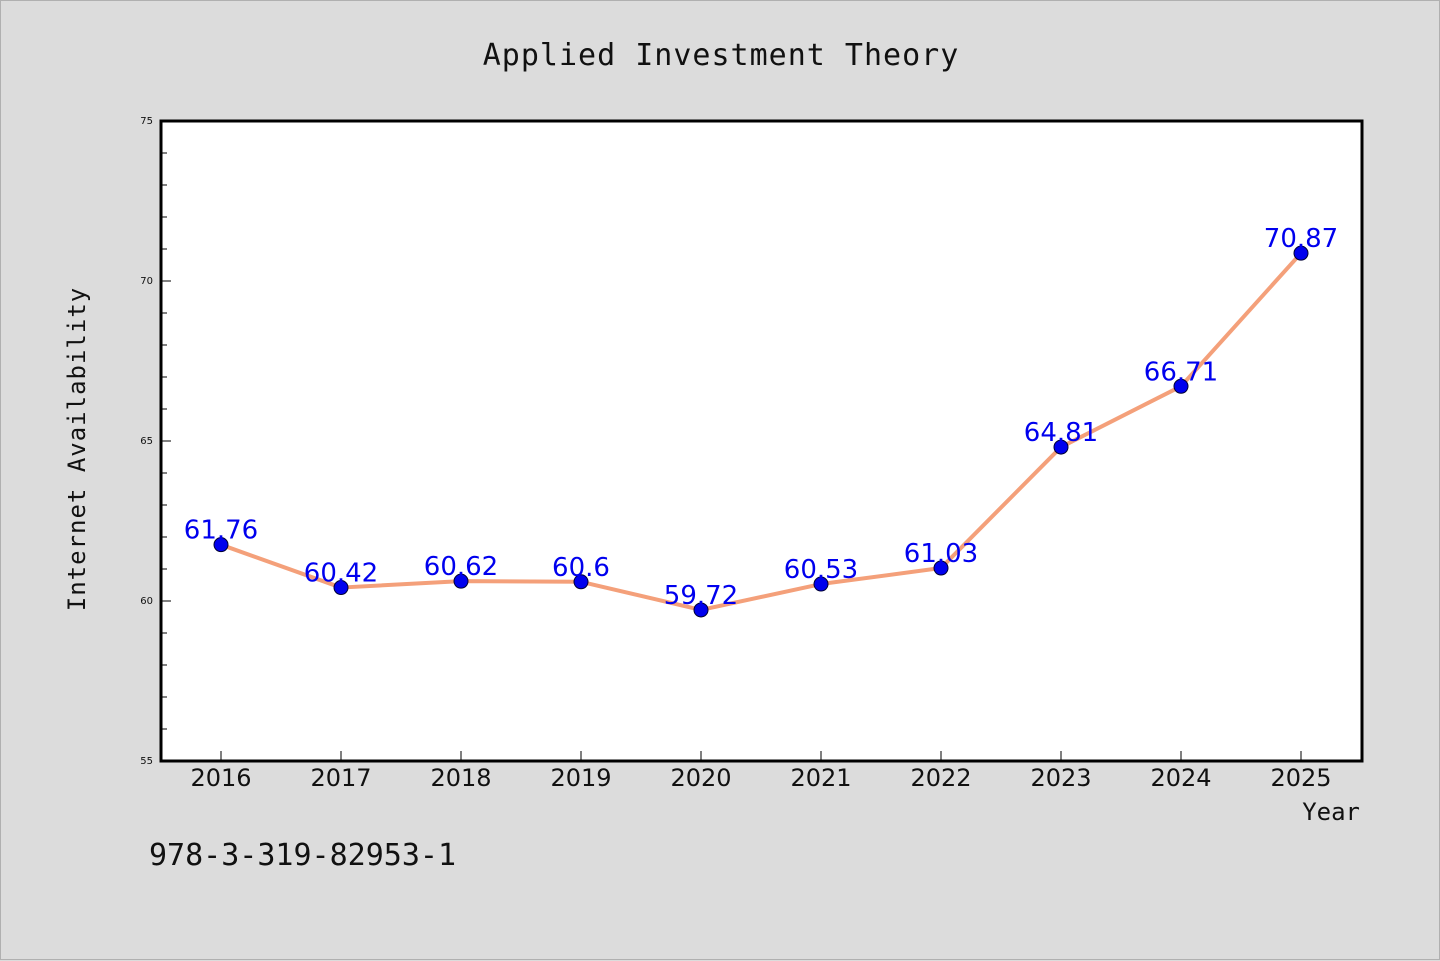 Image resolution: width=1440 pixels, height=961 pixels. What do you see at coordinates (821, 570) in the screenshot?
I see `data-label: 60.53` at bounding box center [821, 570].